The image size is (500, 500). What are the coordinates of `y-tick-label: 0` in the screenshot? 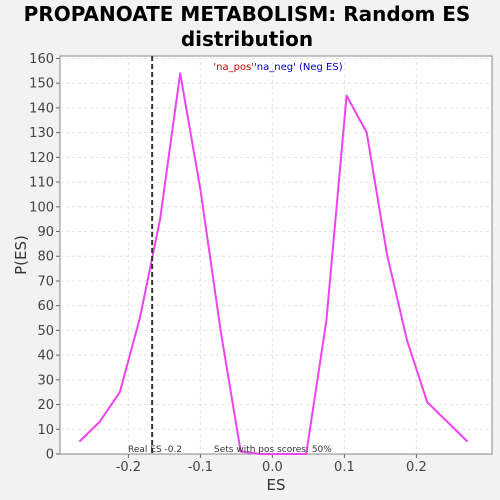 It's located at (50, 455).